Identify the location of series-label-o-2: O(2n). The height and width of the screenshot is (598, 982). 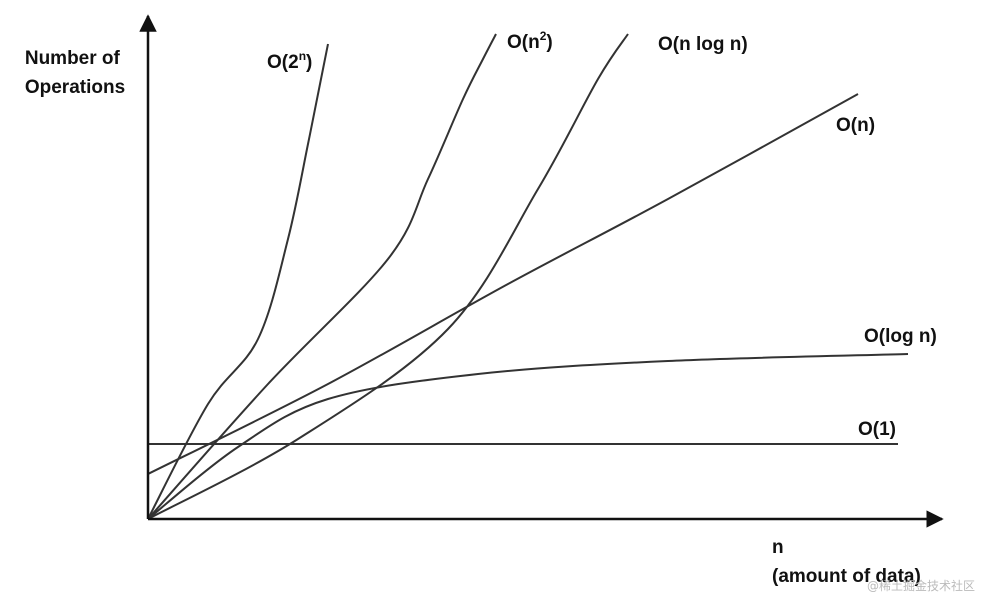
(289, 61).